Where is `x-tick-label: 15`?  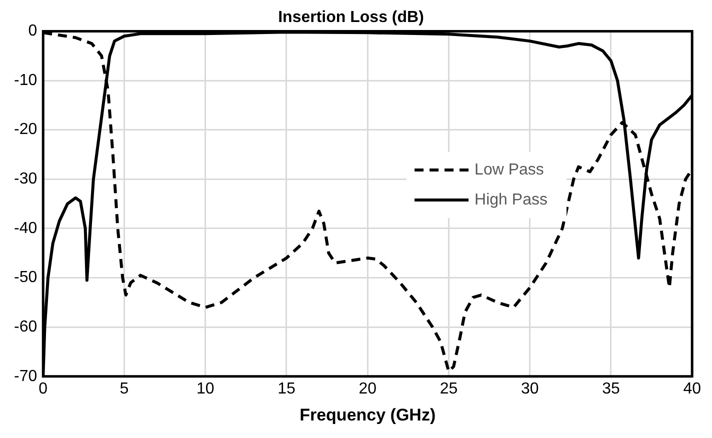
x-tick-label: 15 is located at coordinates (287, 389).